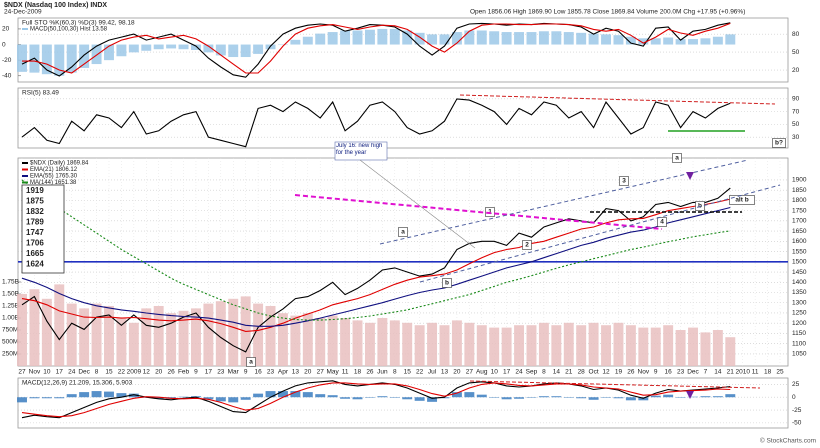  What do you see at coordinates (403, 232) in the screenshot?
I see `annotation: a` at bounding box center [403, 232].